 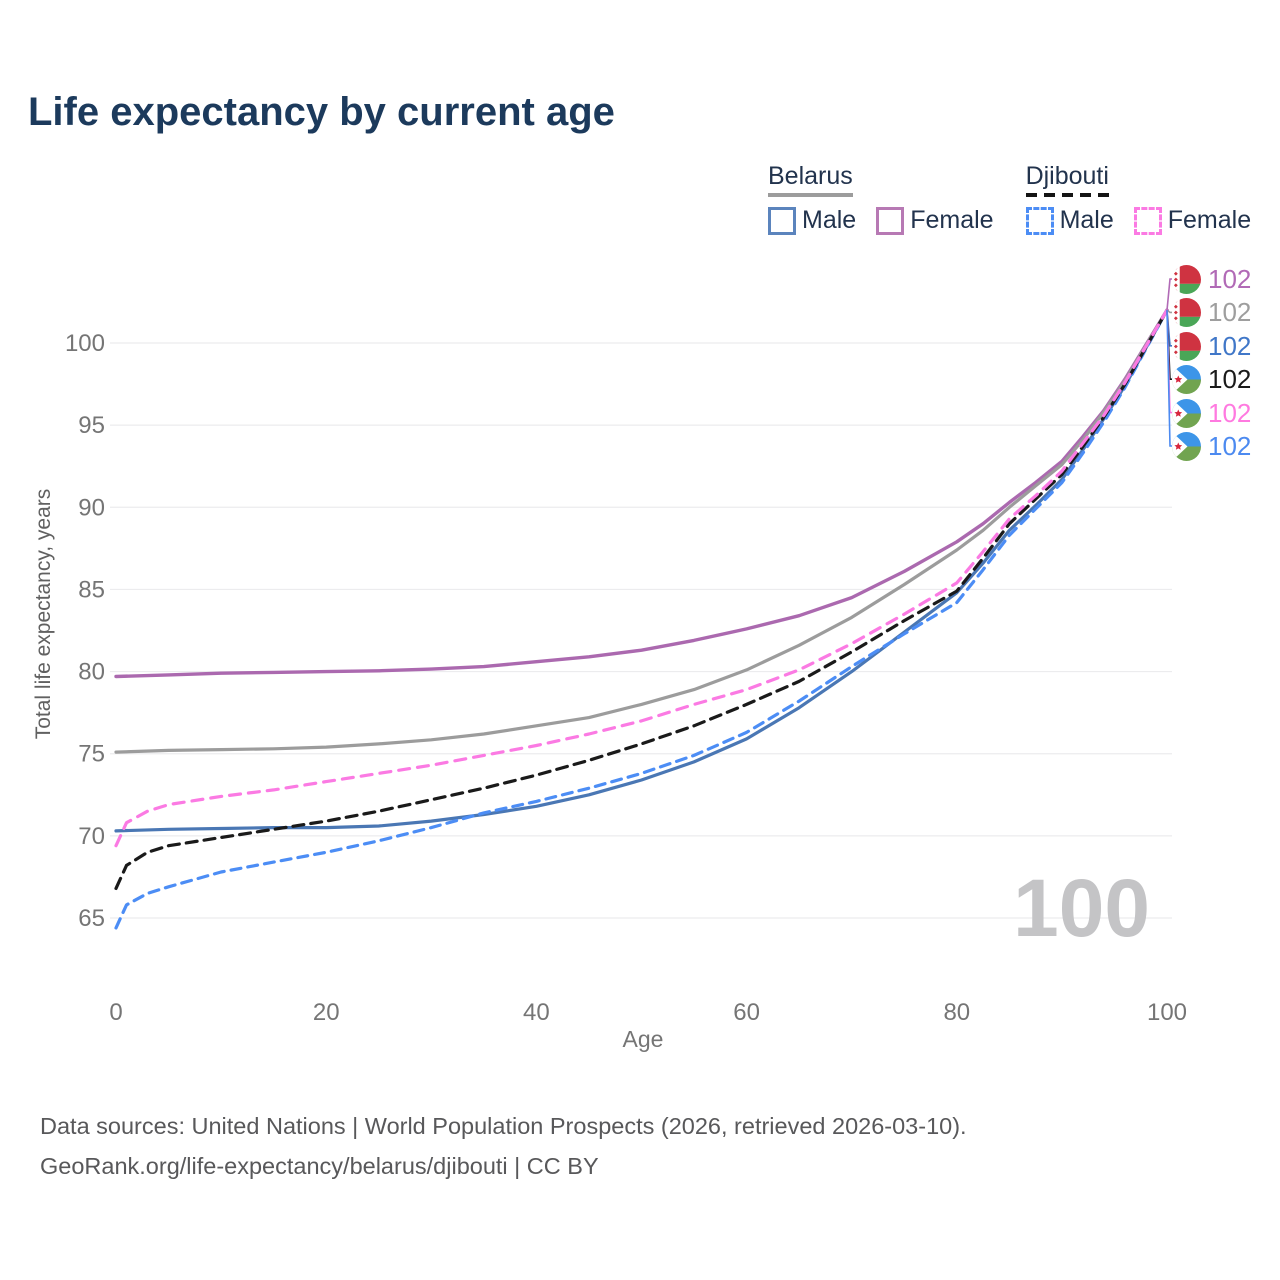 I want to click on svg-text: 75, so click(x=91, y=754).